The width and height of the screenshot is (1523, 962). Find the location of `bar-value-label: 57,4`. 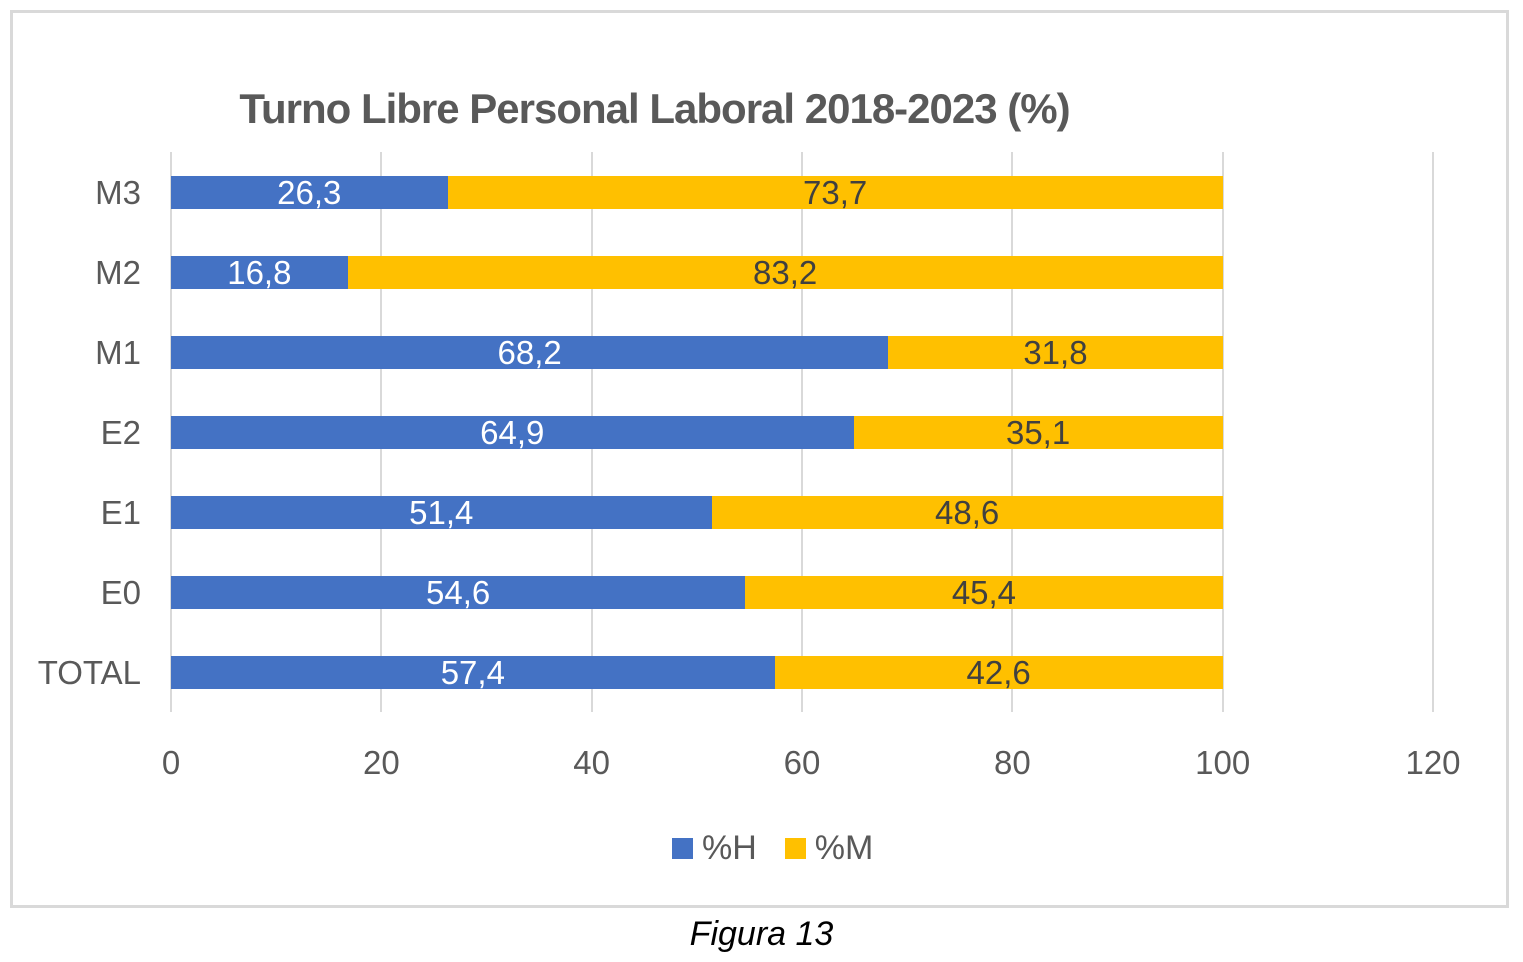

bar-value-label: 57,4 is located at coordinates (472, 672).